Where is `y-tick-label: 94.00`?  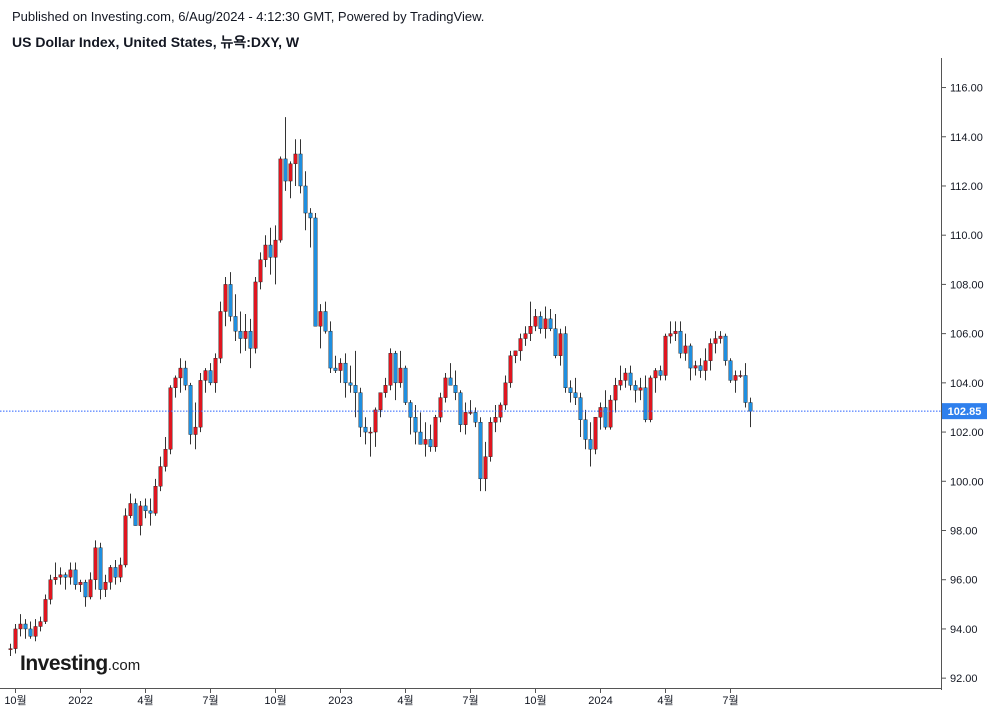
y-tick-label: 94.00 is located at coordinates (964, 630).